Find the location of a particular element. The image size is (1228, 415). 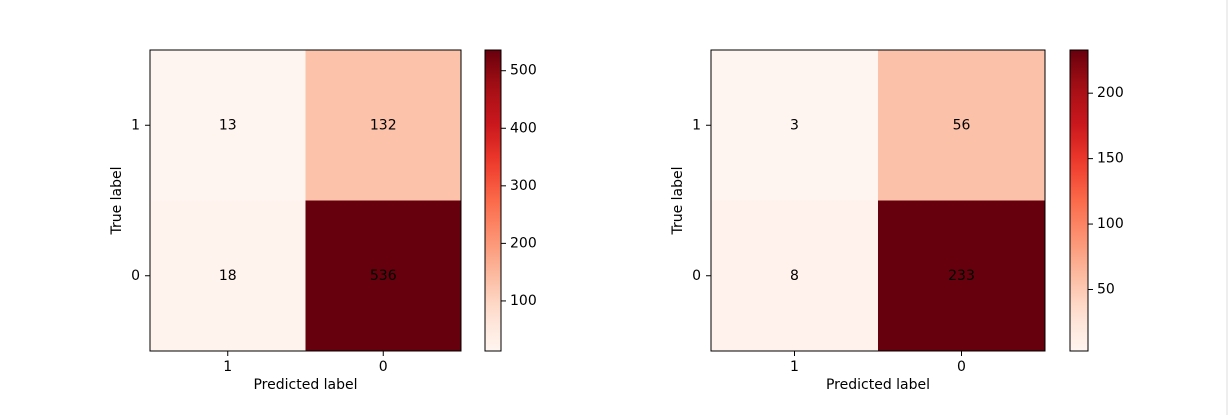

cell-label: 18 is located at coordinates (228, 276).